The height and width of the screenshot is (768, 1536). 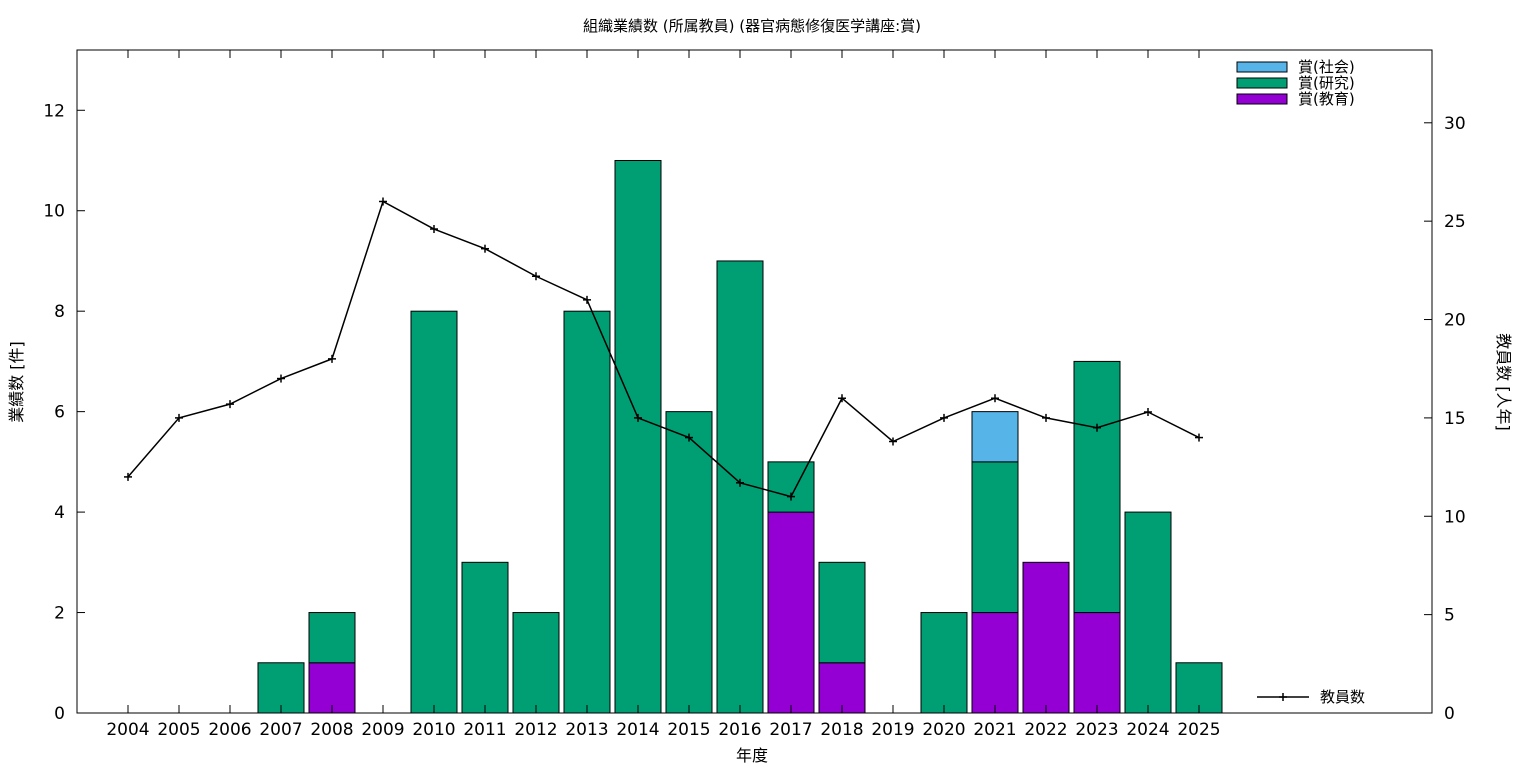 What do you see at coordinates (230, 404) in the screenshot?
I see `teacher-count-point-2006` at bounding box center [230, 404].